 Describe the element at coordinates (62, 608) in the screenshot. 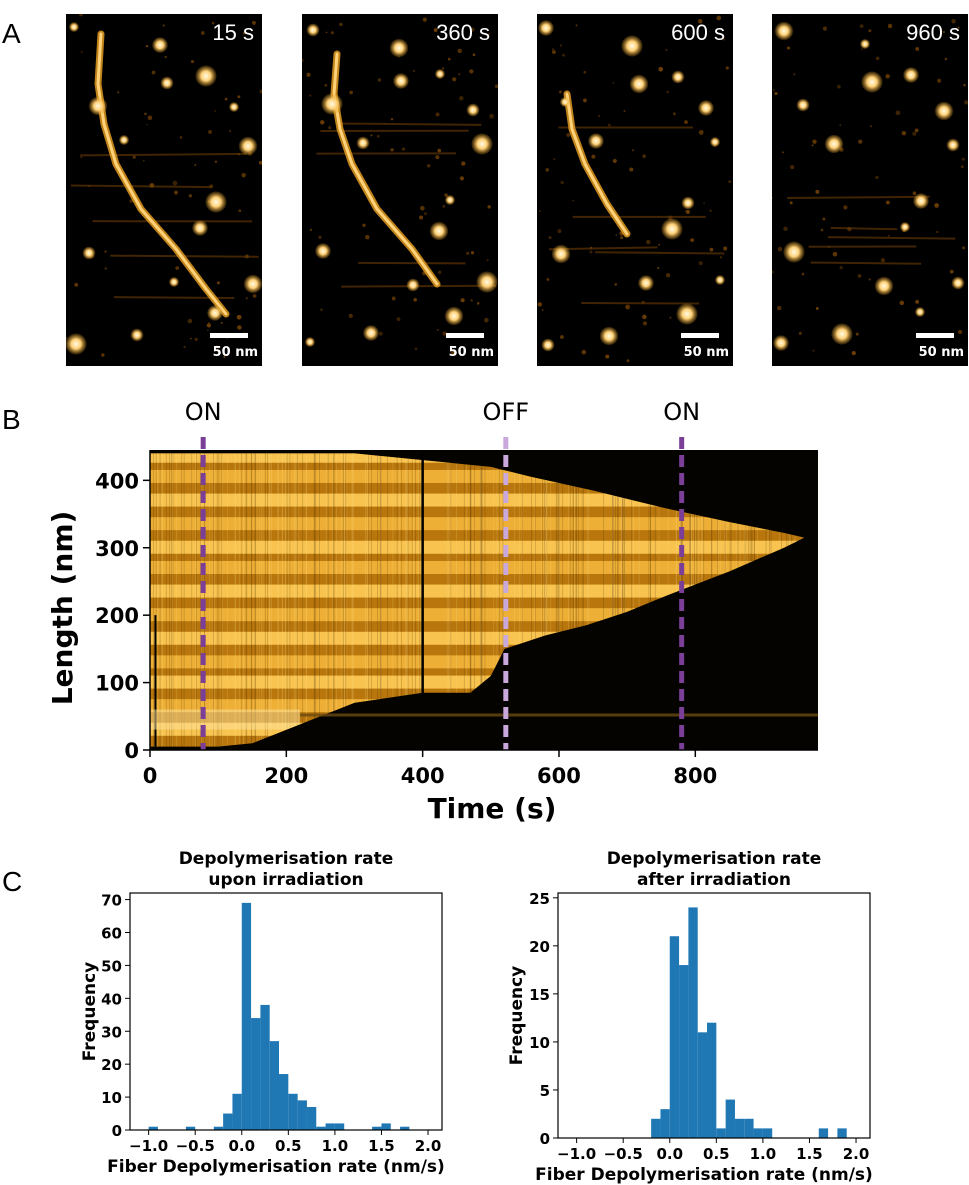

I see `y-axis-label: Length (nm)` at that location.